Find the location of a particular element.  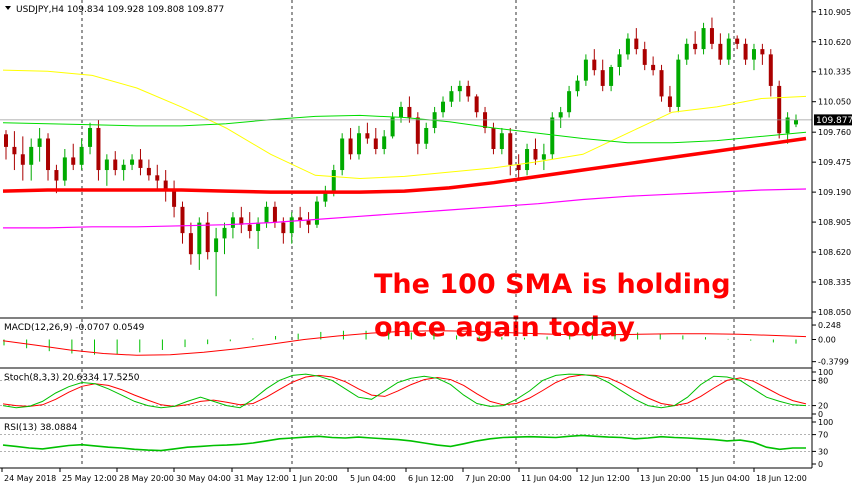

time-tick-label: 12 Jun 12:00 is located at coordinates (604, 478).